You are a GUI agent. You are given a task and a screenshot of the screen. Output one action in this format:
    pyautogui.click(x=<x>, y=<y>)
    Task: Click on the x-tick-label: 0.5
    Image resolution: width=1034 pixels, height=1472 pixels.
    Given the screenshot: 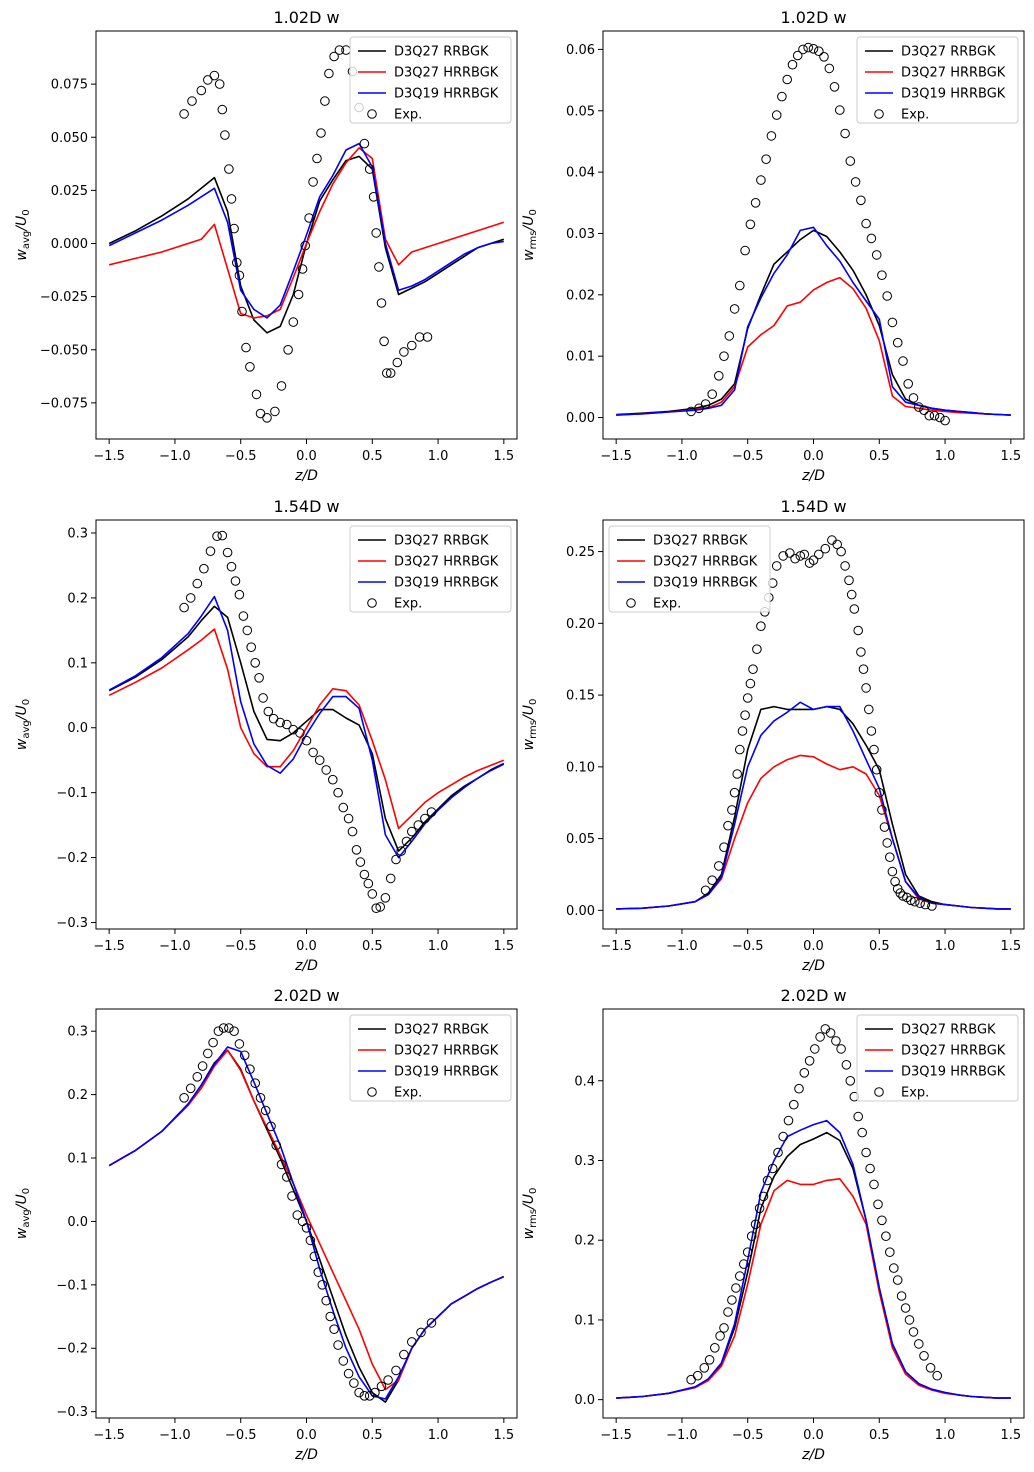 What is the action you would take?
    pyautogui.click(x=372, y=946)
    